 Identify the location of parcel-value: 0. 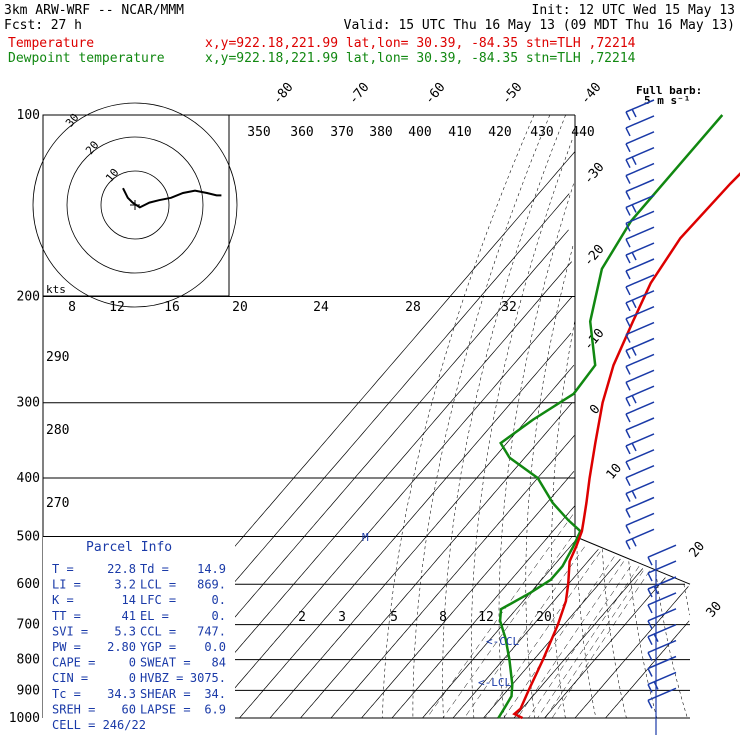
(132, 663).